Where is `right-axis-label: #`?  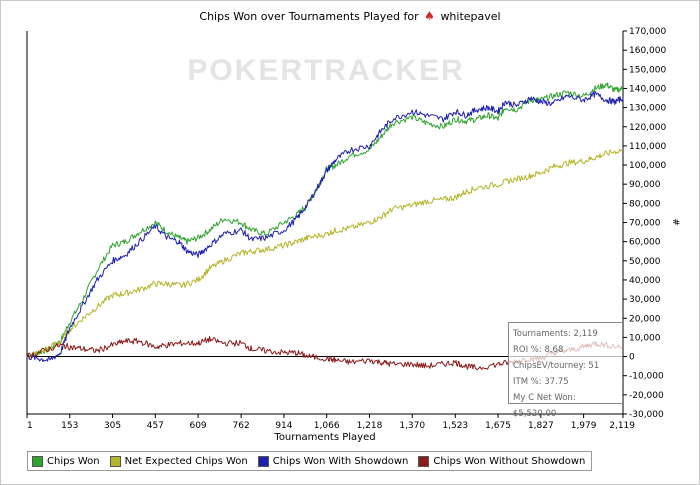
right-axis-label: # is located at coordinates (675, 222).